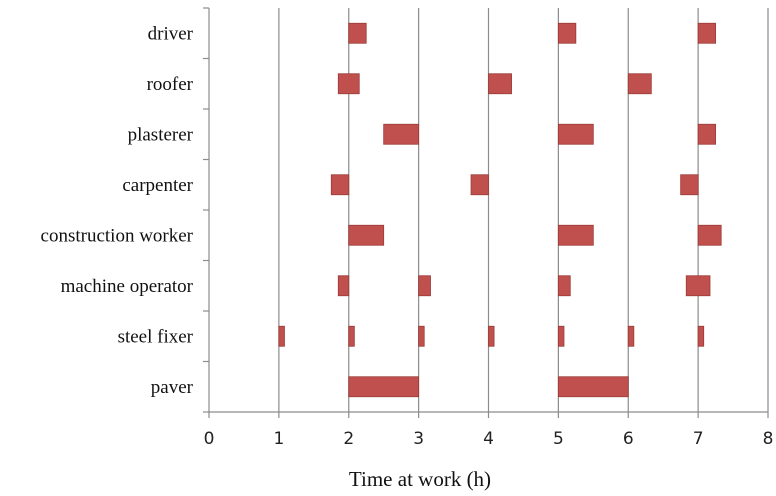  I want to click on x-tick-label-2: 2, so click(348, 439).